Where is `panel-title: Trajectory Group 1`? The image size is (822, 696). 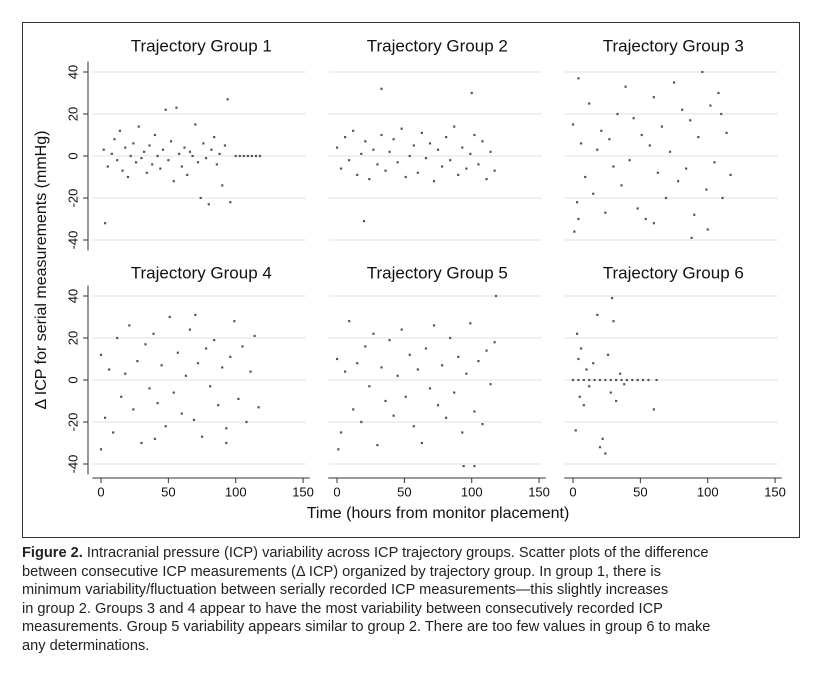 panel-title: Trajectory Group 1 is located at coordinates (201, 45).